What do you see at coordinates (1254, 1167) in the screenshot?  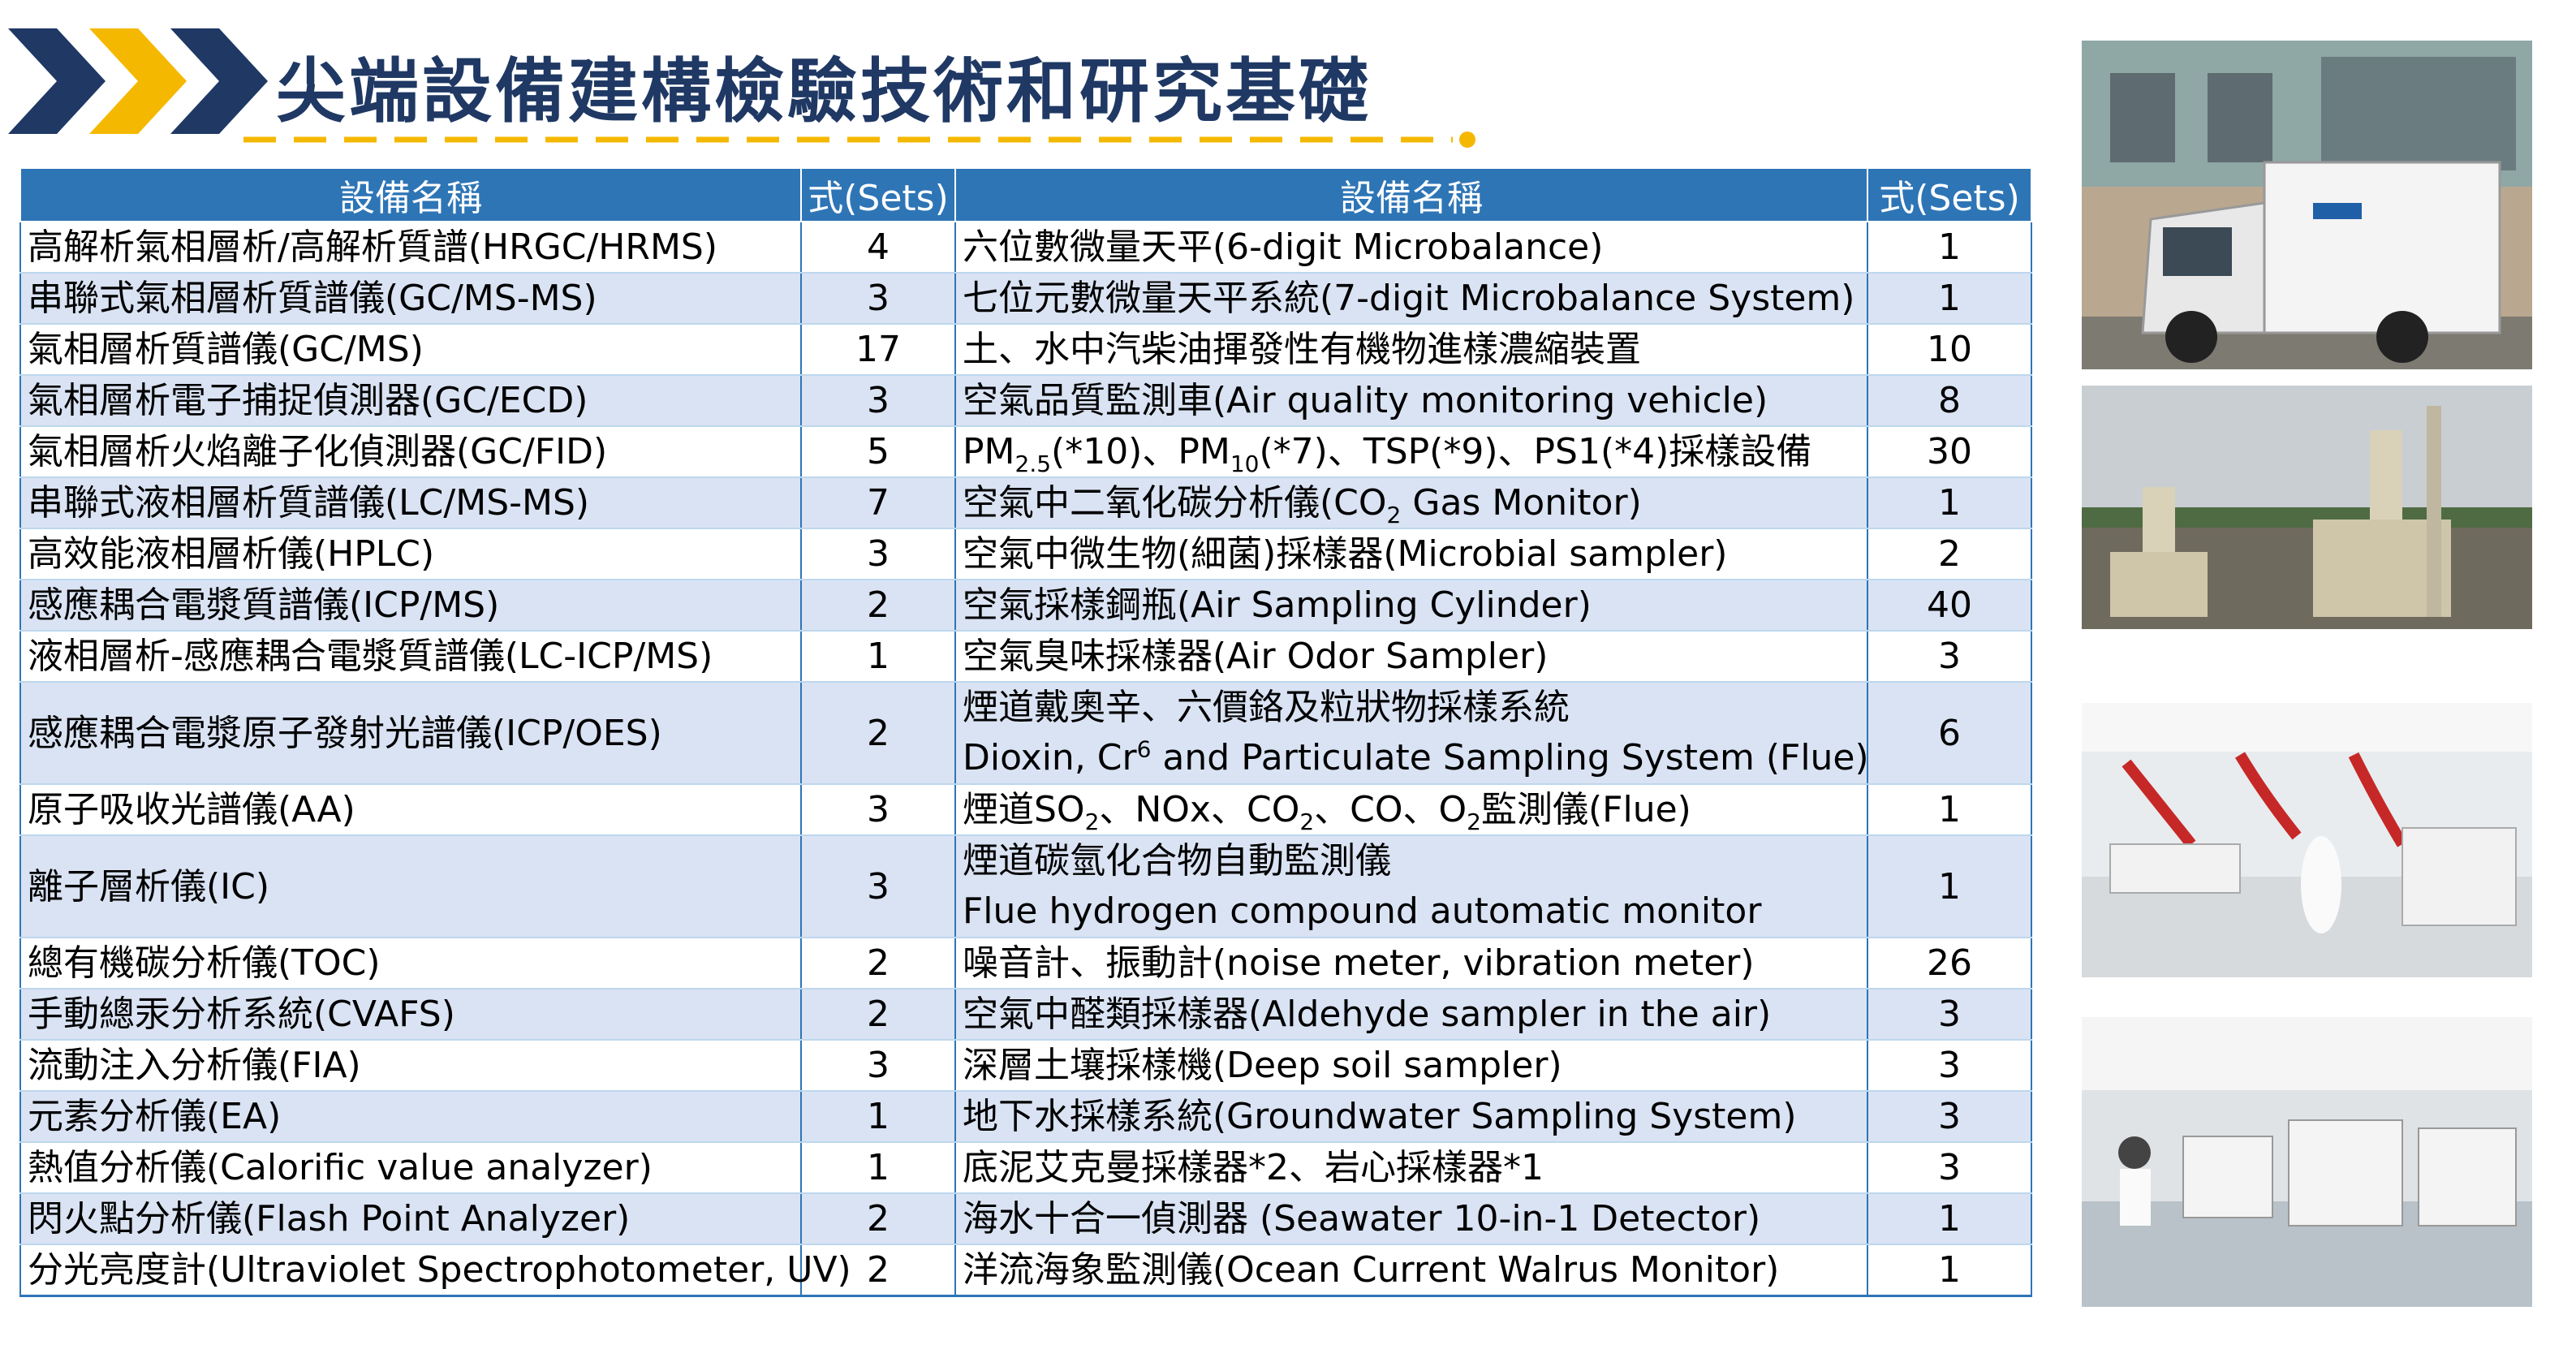 I see `text: 底泥艾克曼採樣器*2、岩心採樣器*1` at bounding box center [1254, 1167].